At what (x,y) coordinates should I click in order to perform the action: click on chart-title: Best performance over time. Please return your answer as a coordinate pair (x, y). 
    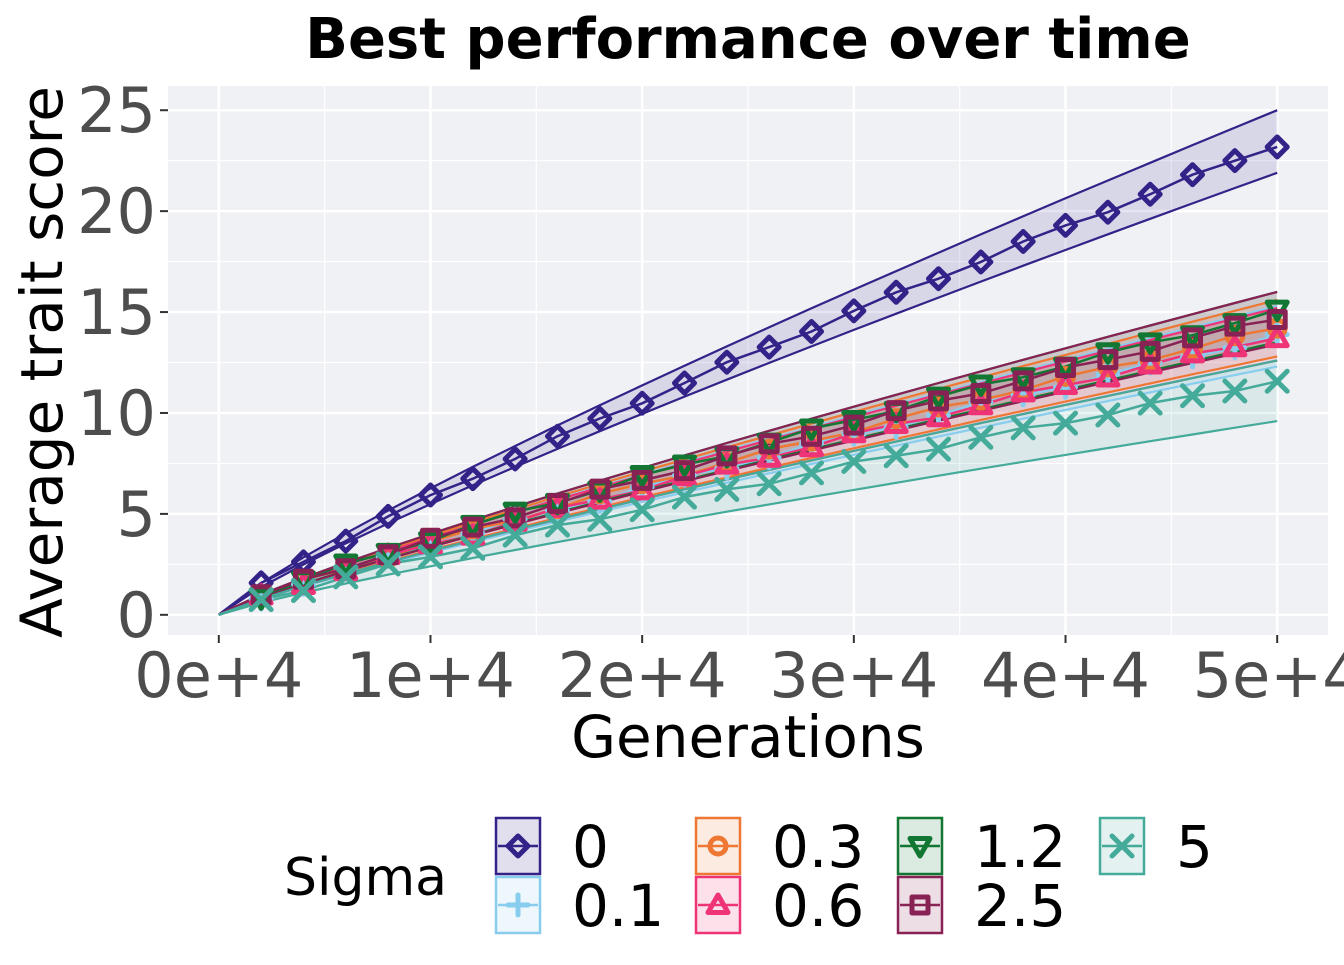
    Looking at the image, I should click on (747, 39).